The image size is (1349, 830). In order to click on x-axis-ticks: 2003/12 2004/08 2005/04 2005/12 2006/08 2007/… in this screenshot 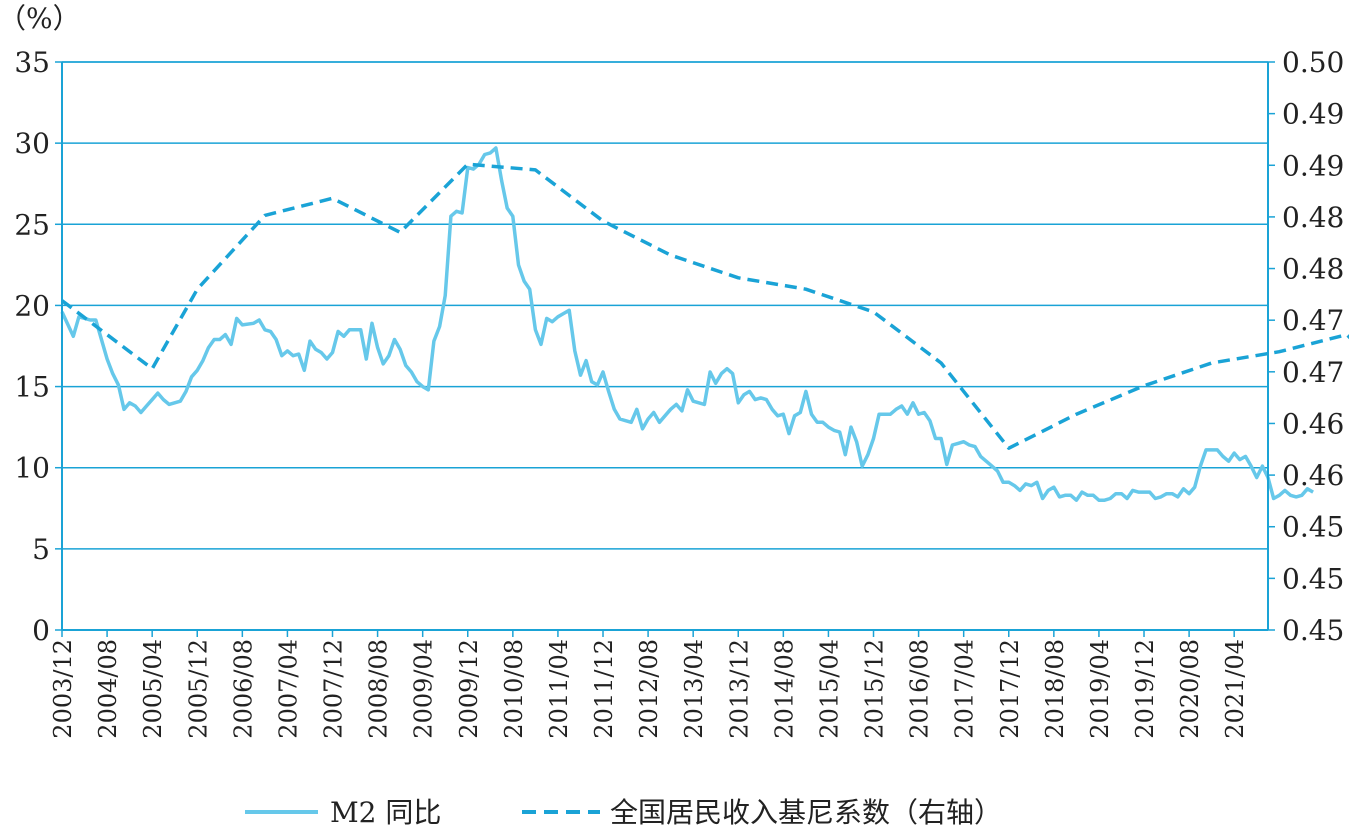, I will do `click(649, 684)`.